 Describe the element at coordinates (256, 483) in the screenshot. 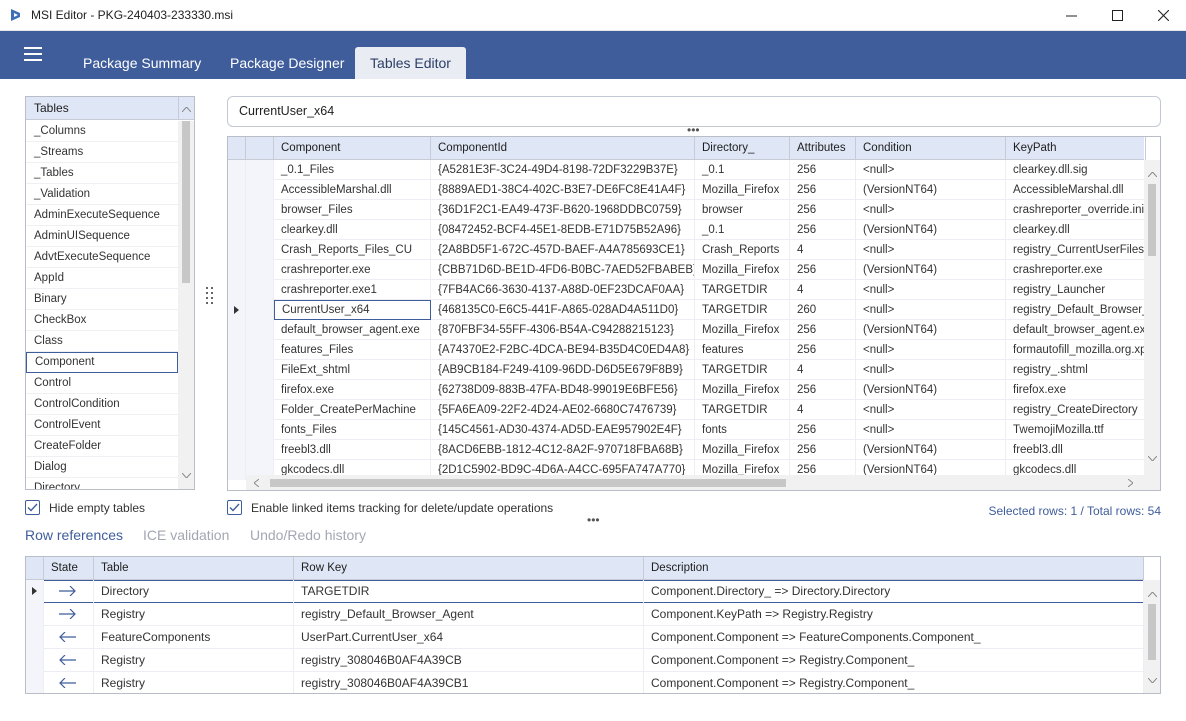

I see `scroll-left-icon` at that location.